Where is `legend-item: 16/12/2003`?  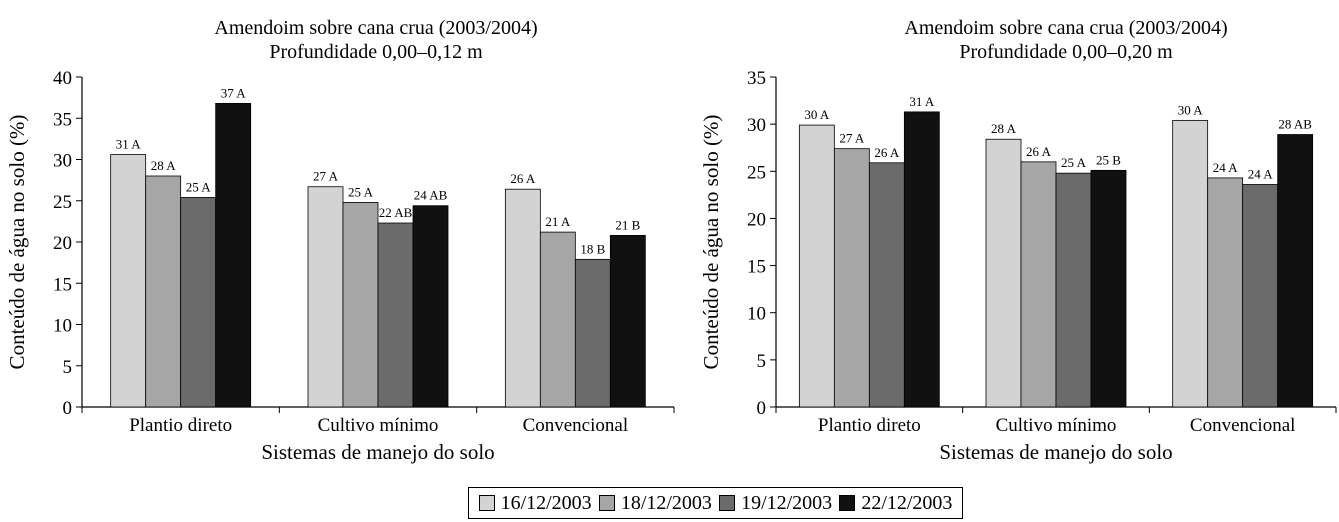
legend-item: 16/12/2003 is located at coordinates (535, 503).